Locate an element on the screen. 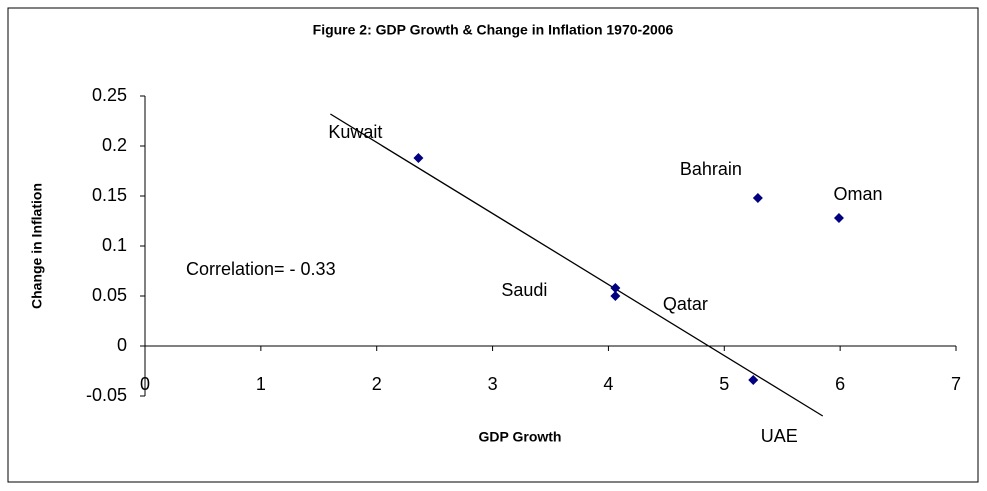 This screenshot has height=491, width=987. x-tick-label: 2 is located at coordinates (377, 384).